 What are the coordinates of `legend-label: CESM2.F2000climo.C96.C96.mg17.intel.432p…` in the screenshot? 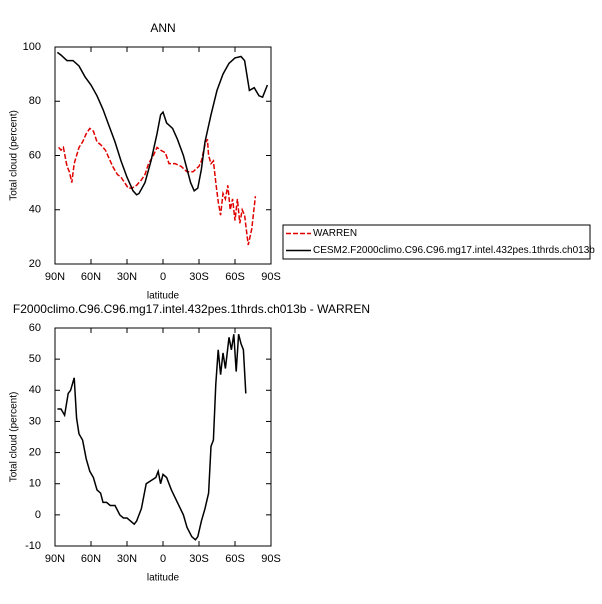 It's located at (454, 250).